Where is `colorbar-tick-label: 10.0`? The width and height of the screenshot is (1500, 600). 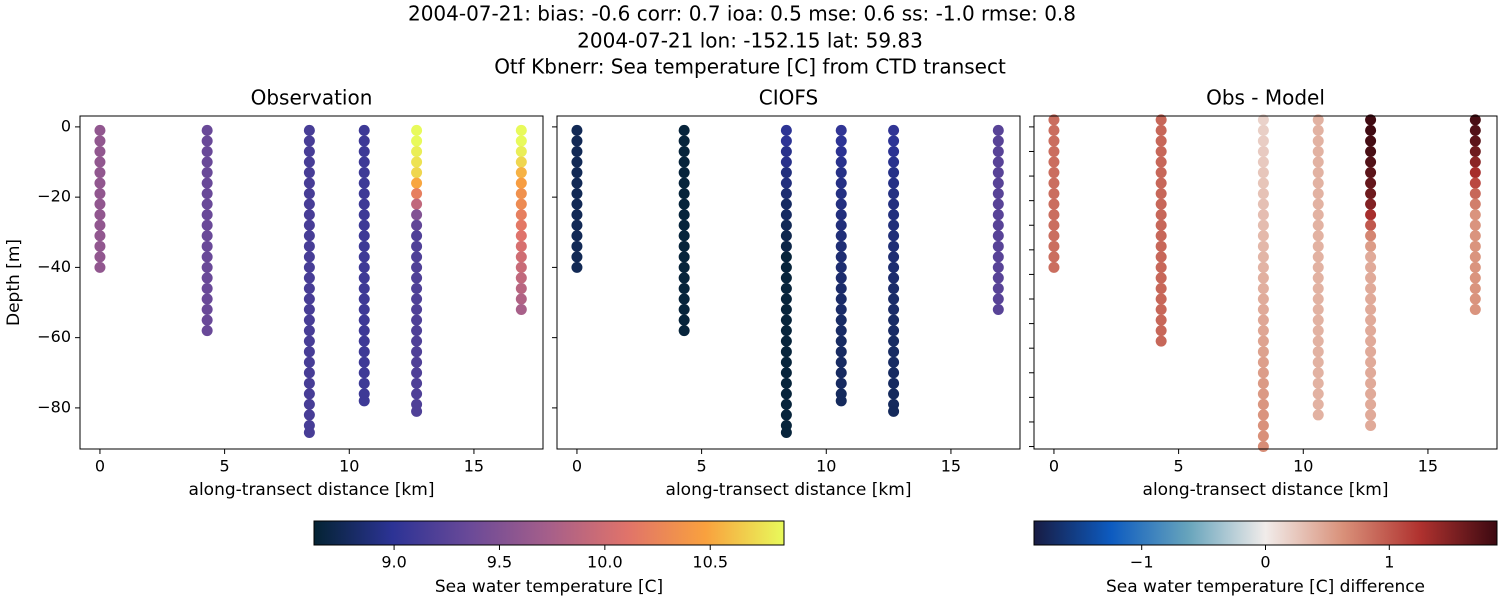
colorbar-tick-label: 10.0 is located at coordinates (605, 562).